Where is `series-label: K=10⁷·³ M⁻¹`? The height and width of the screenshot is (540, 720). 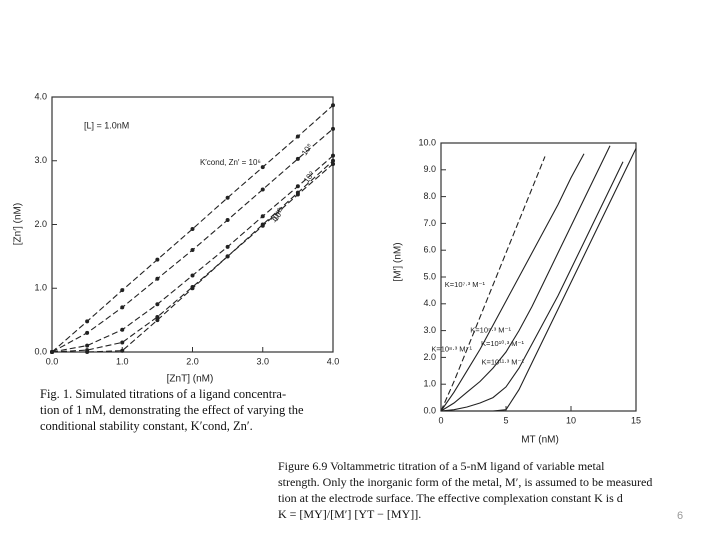
series-label: K=10⁷·³ M⁻¹ is located at coordinates (465, 284).